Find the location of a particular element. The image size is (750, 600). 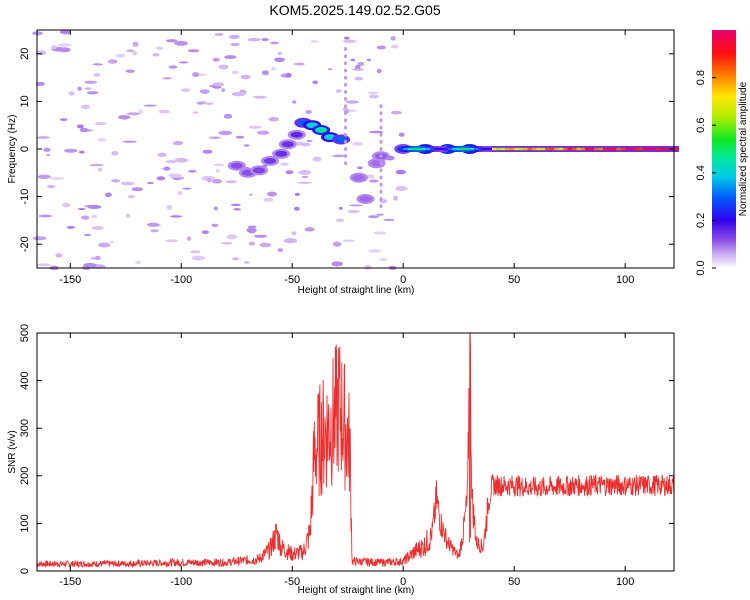

snr-x-label: Height of straight line (km) is located at coordinates (356, 590).